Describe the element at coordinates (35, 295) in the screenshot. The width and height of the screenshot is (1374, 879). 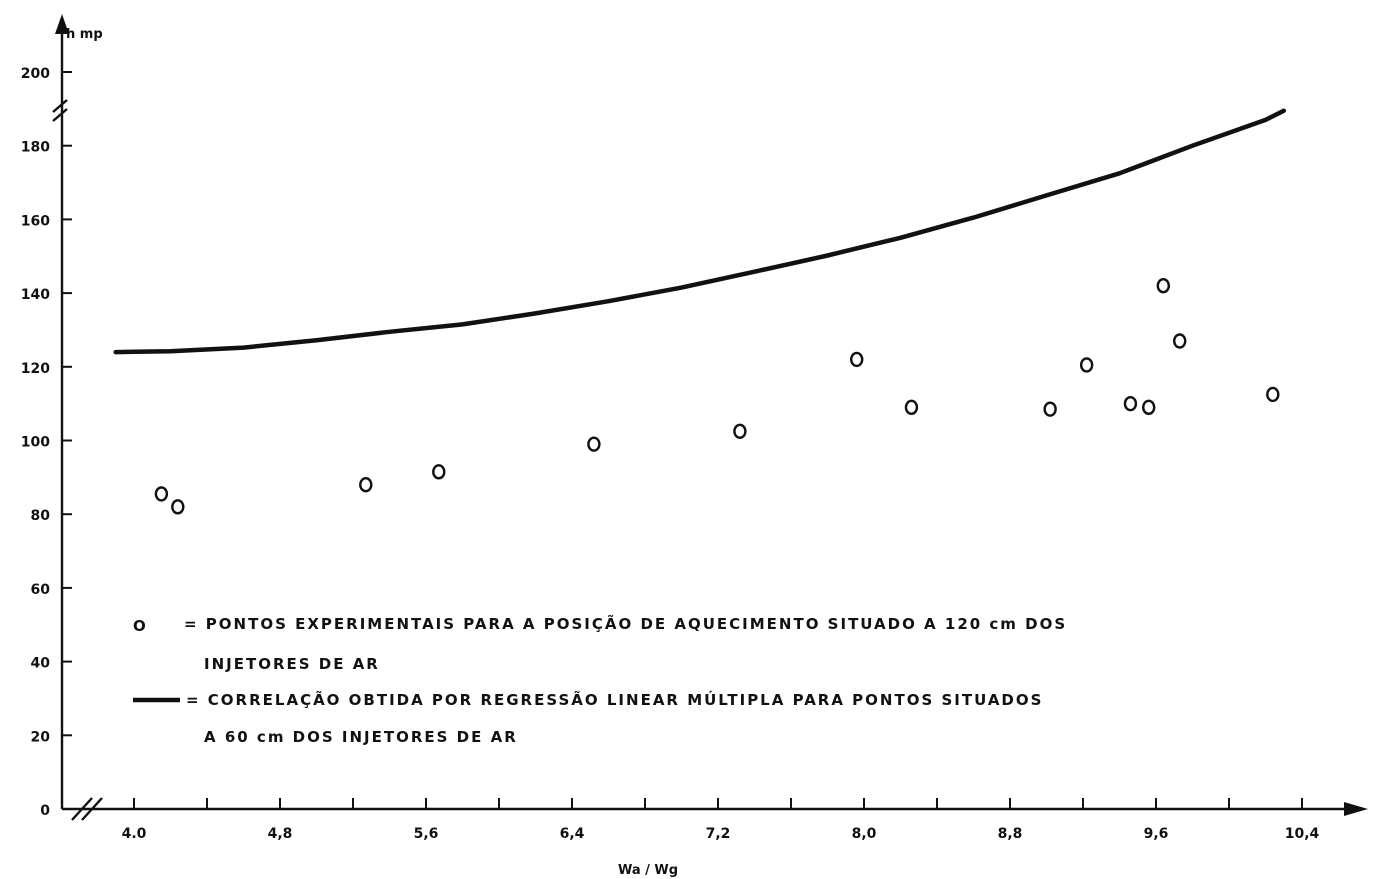
I see `y-tick-label: 140` at that location.